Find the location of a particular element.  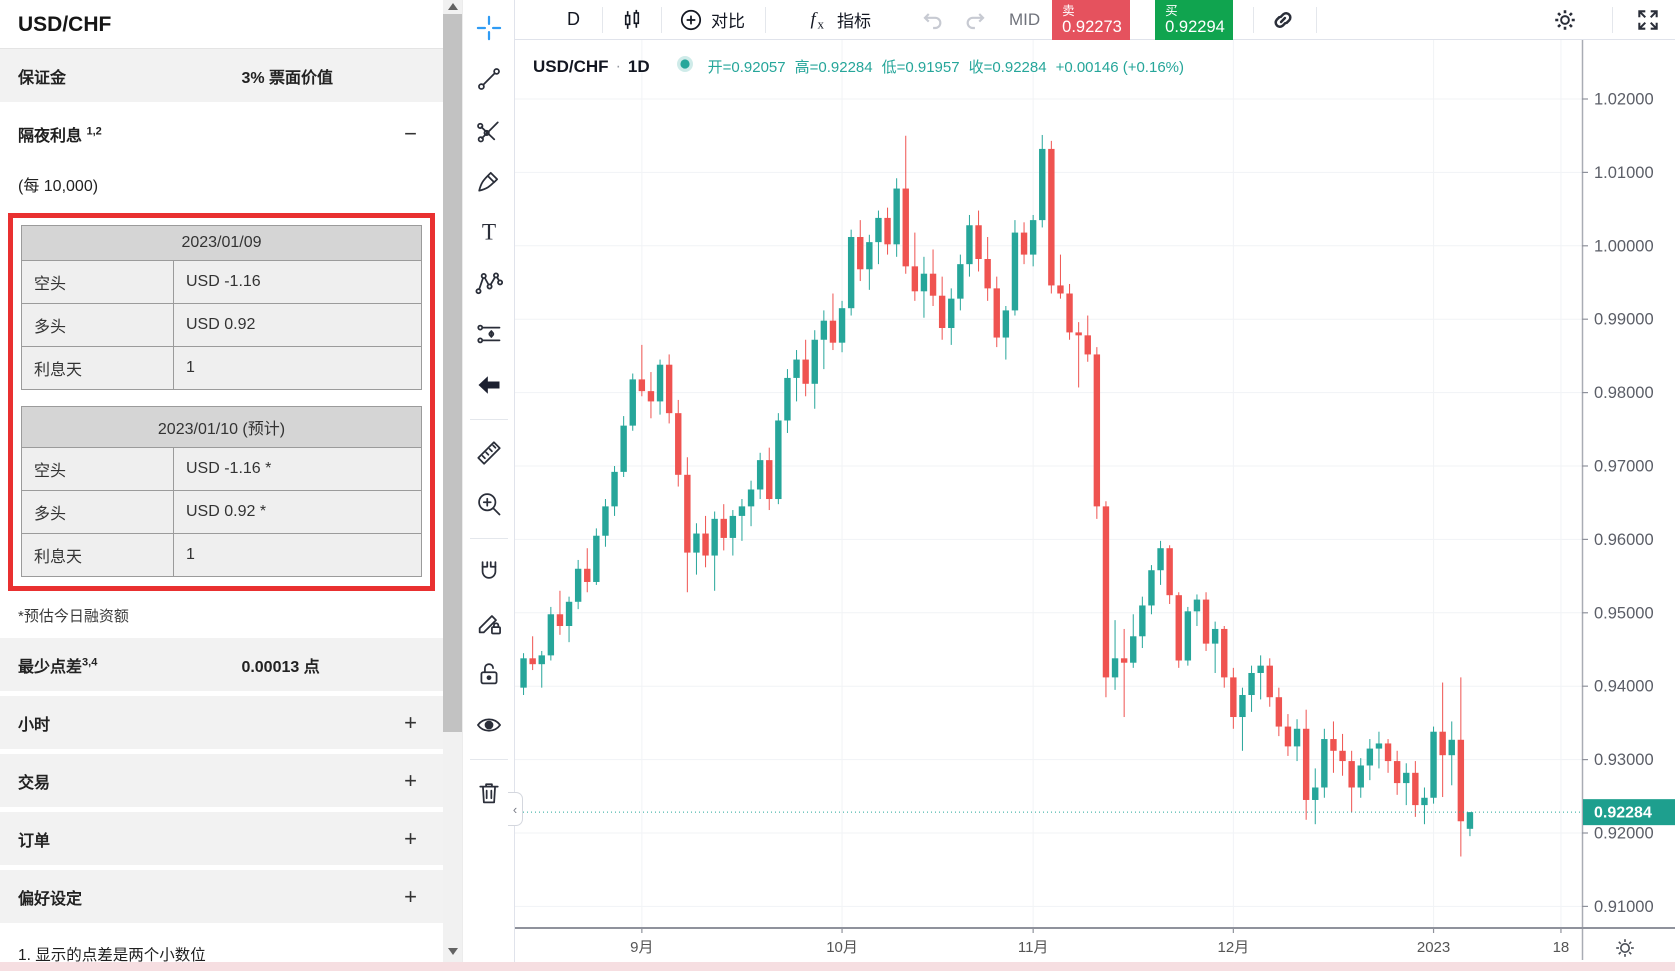

link-icon is located at coordinates (1283, 19).